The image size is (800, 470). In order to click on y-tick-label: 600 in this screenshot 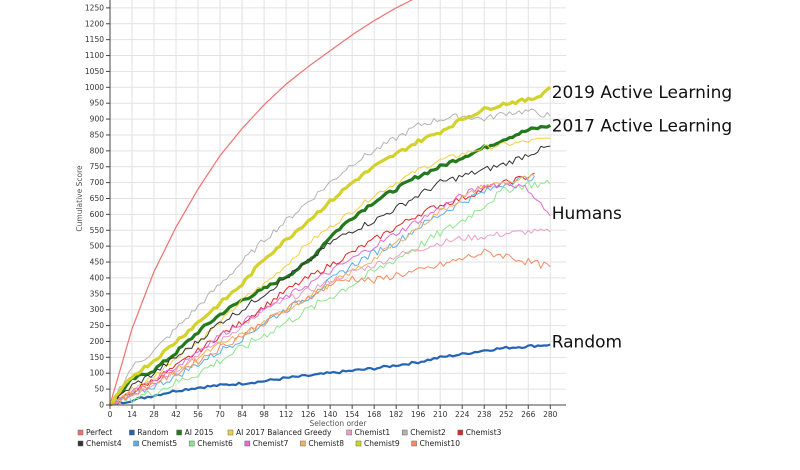, I will do `click(97, 214)`.